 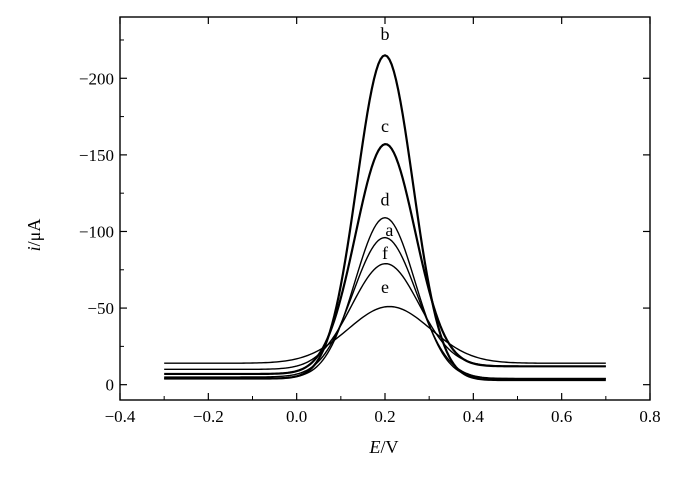 What do you see at coordinates (389, 230) in the screenshot?
I see `curve-label-a: a` at bounding box center [389, 230].